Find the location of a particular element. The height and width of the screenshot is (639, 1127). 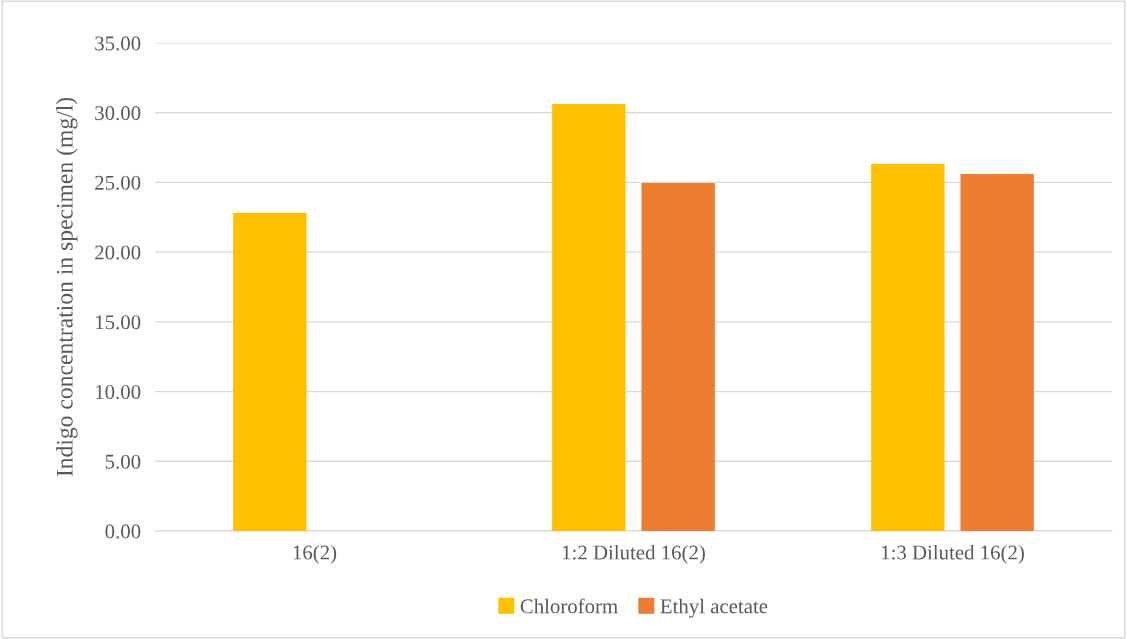

y-tick-label: 5.00 is located at coordinates (123, 461).